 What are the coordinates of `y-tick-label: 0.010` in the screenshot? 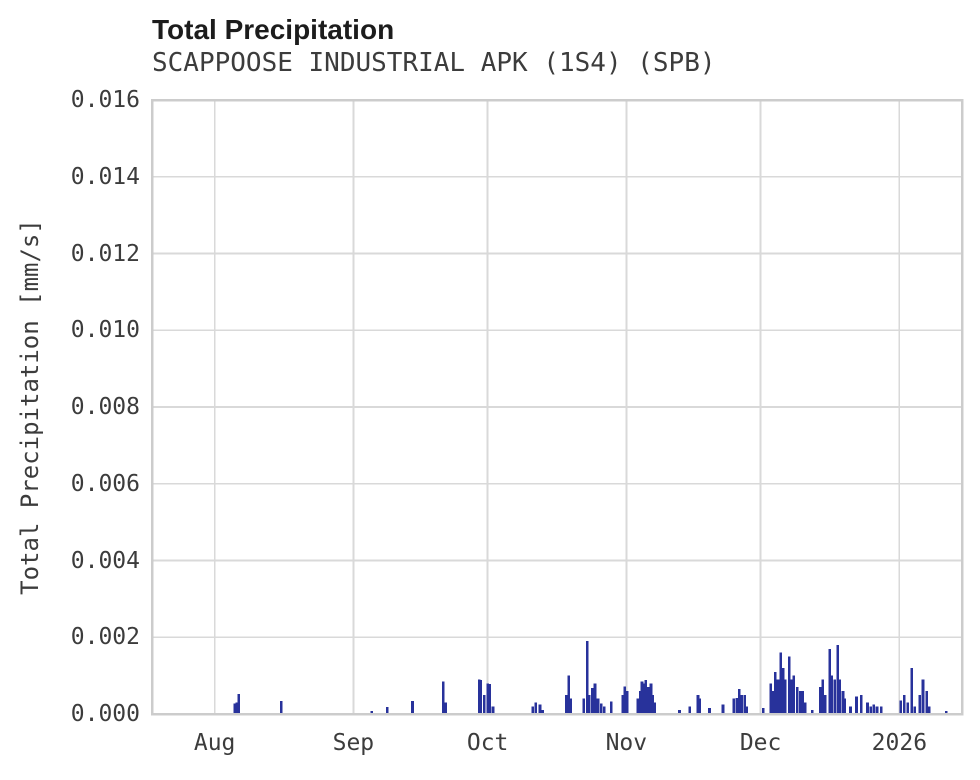 It's located at (105, 330).